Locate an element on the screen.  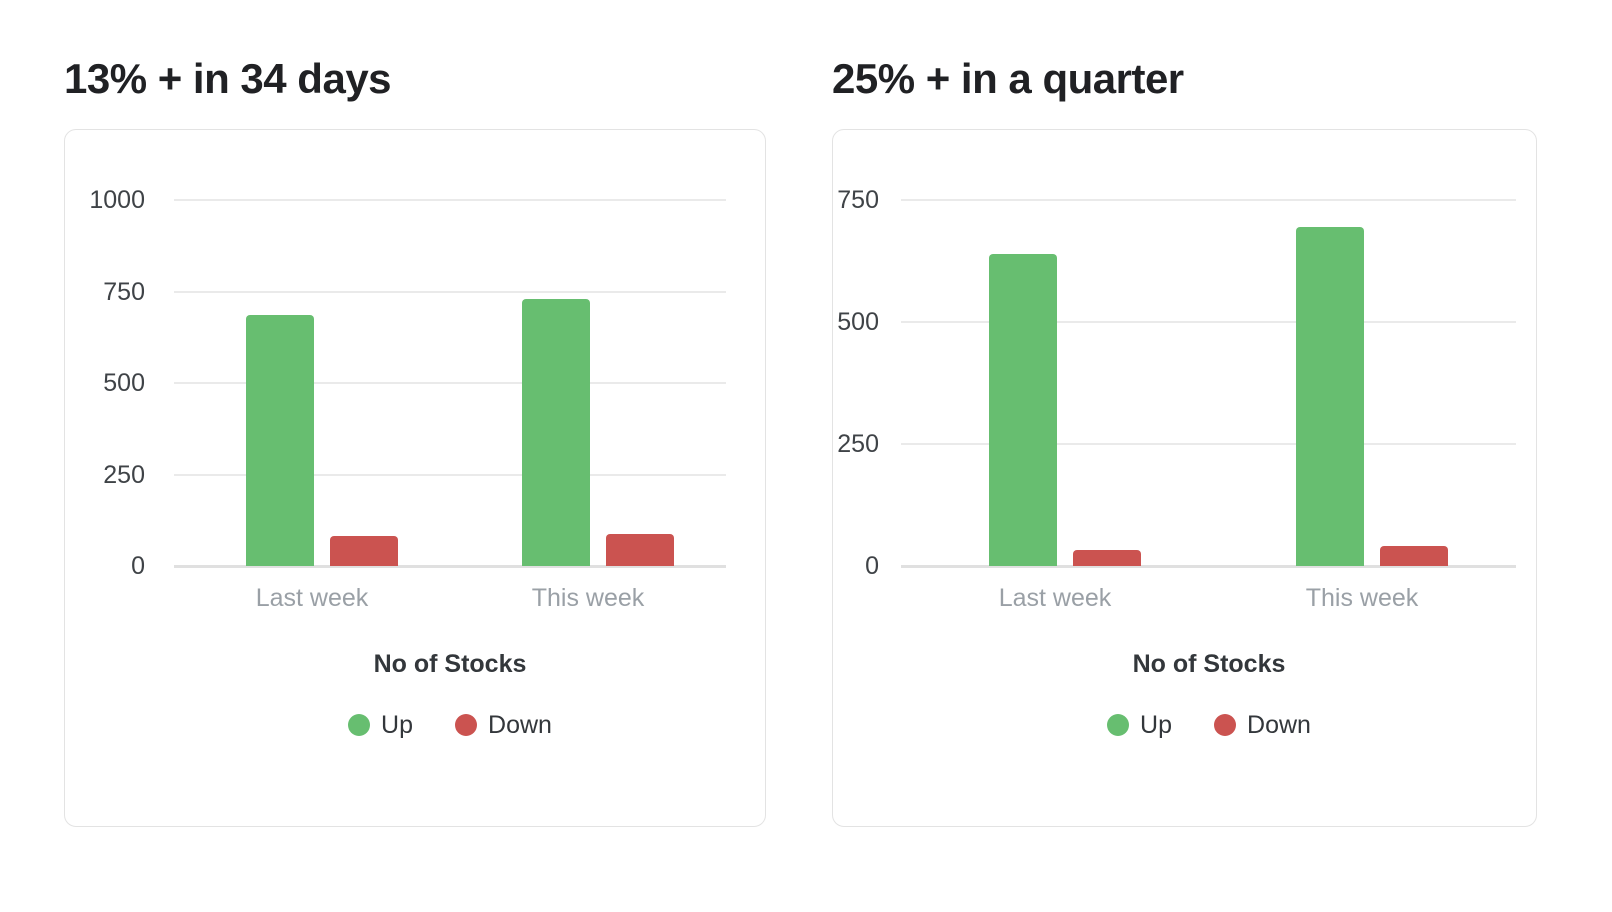
chart-title: 25% + in a quarter is located at coordinates (1008, 78).